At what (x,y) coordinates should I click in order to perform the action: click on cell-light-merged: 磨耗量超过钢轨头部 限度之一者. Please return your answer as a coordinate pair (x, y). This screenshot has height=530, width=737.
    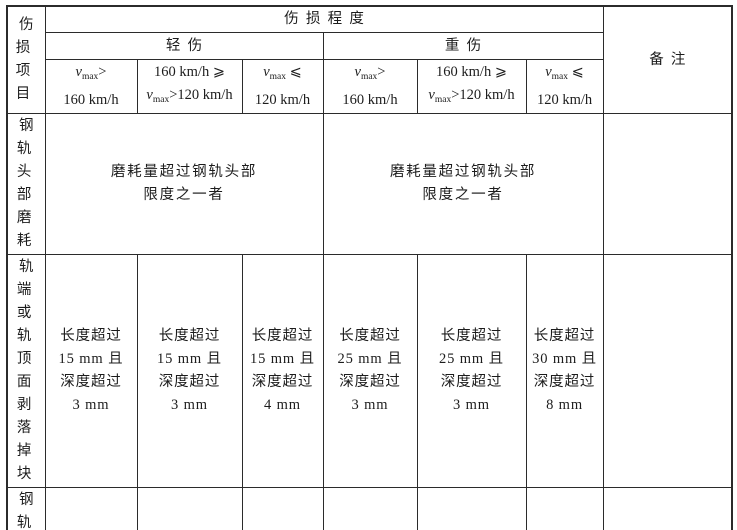
    Looking at the image, I should click on (184, 184).